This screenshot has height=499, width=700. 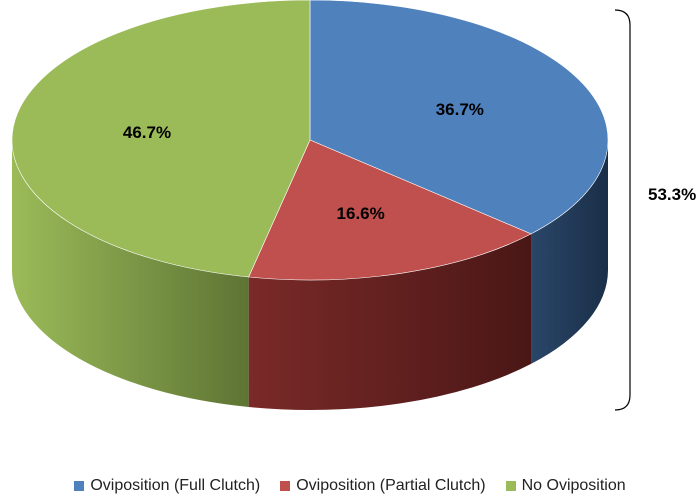 I want to click on pie-slice-partial-clutch-label: 16.6%, so click(x=361, y=213).